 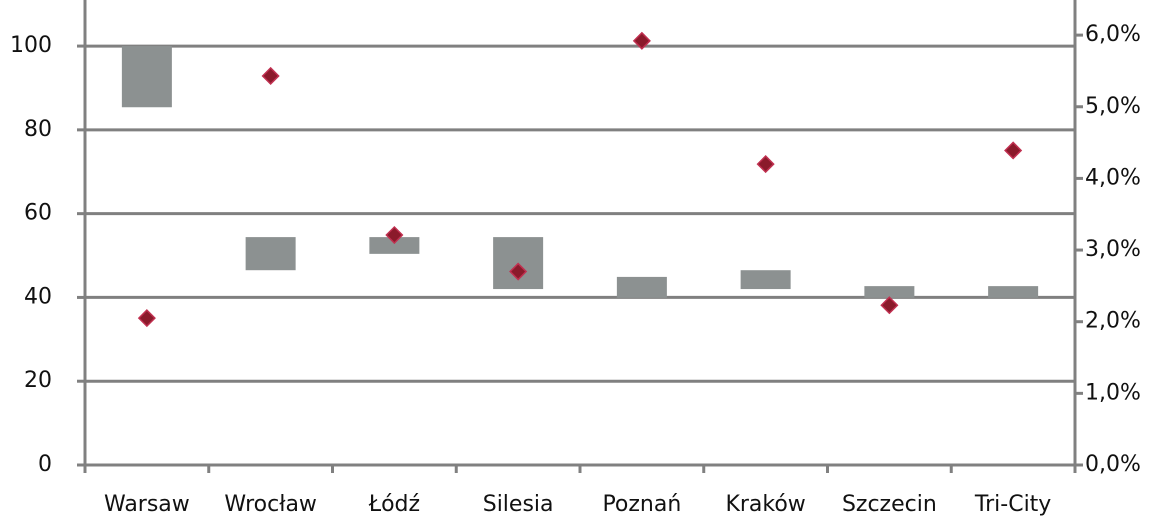 What do you see at coordinates (1113, 177) in the screenshot?
I see `y2-tick-label: 4,0%` at bounding box center [1113, 177].